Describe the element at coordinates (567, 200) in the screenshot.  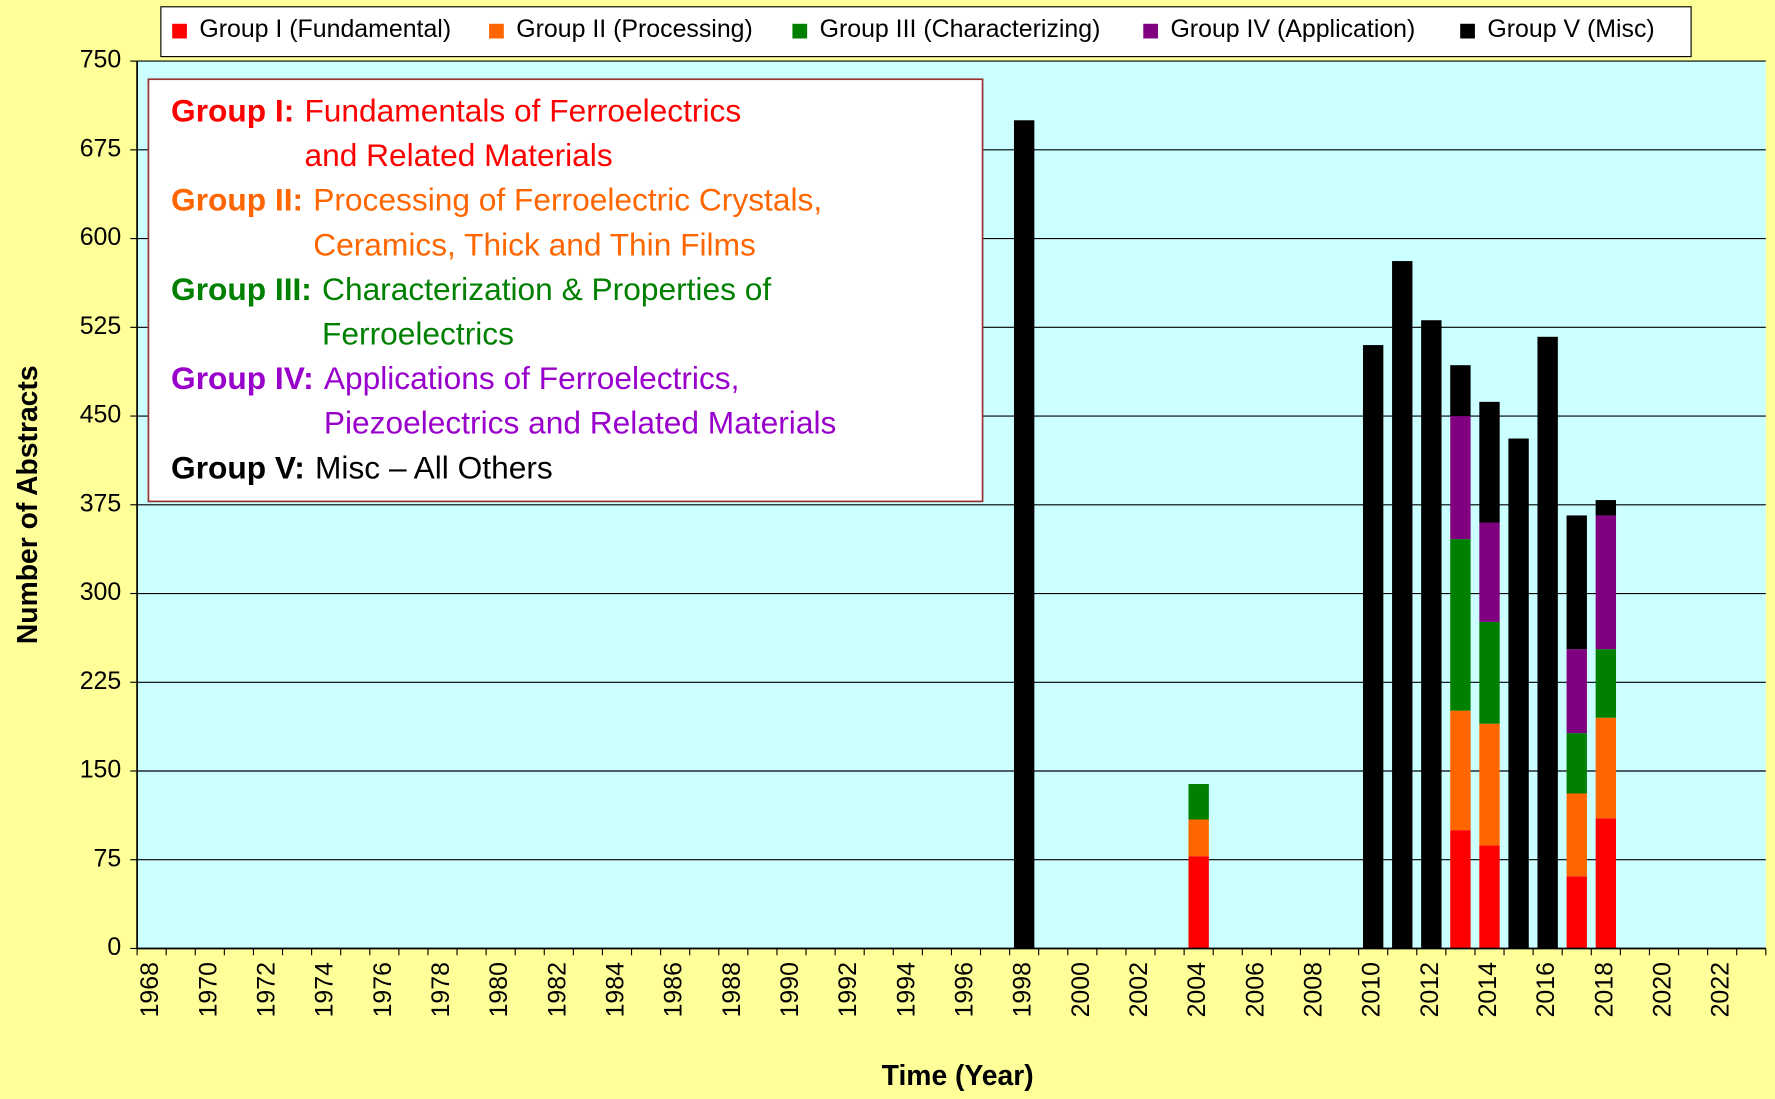
I see `annotation-text: Processing of Ferroelectric Crystals,` at that location.